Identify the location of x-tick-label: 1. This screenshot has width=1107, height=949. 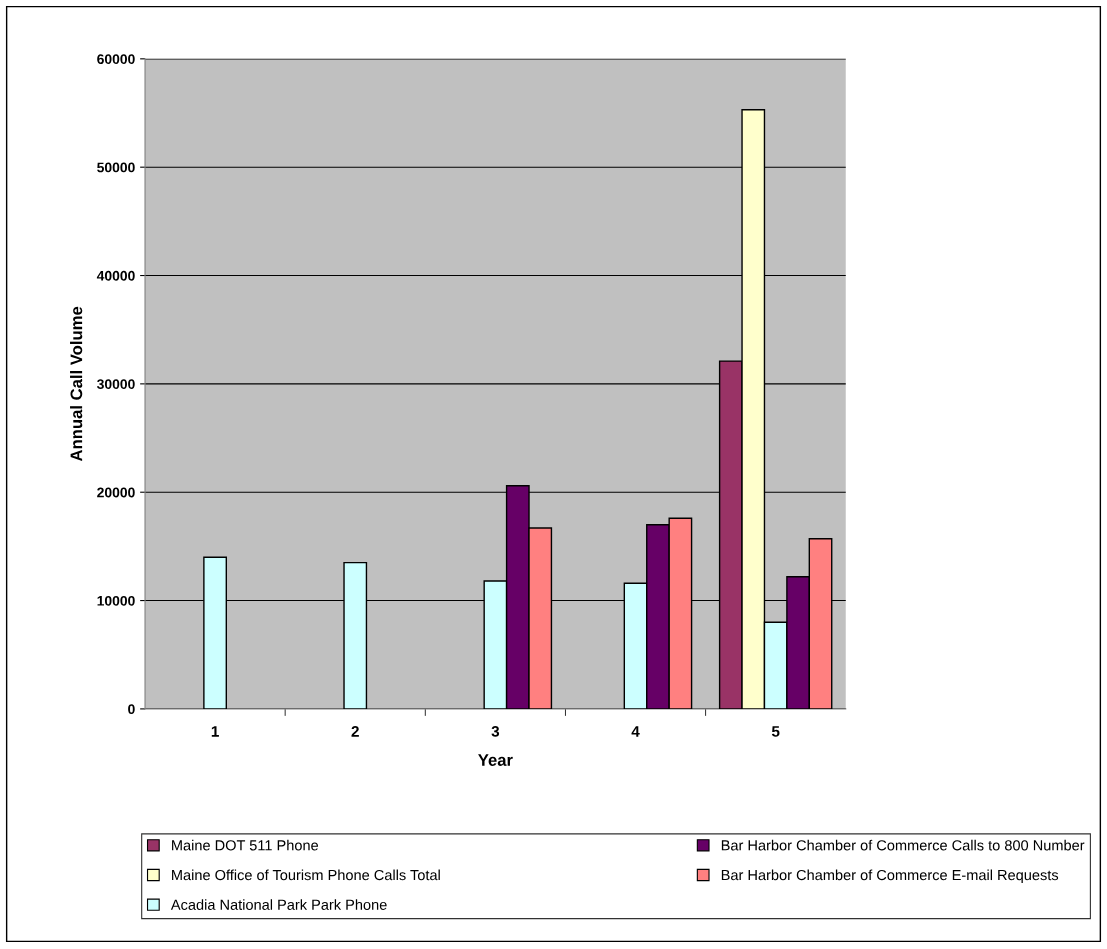
(215, 731).